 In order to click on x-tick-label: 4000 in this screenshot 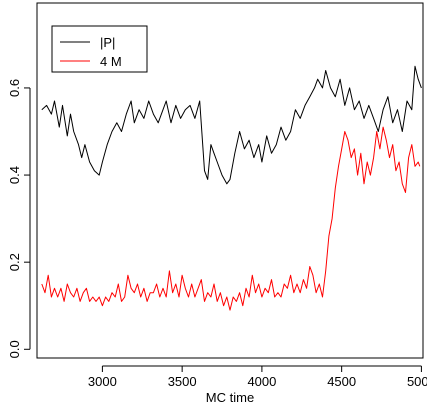, I will do `click(261, 381)`.